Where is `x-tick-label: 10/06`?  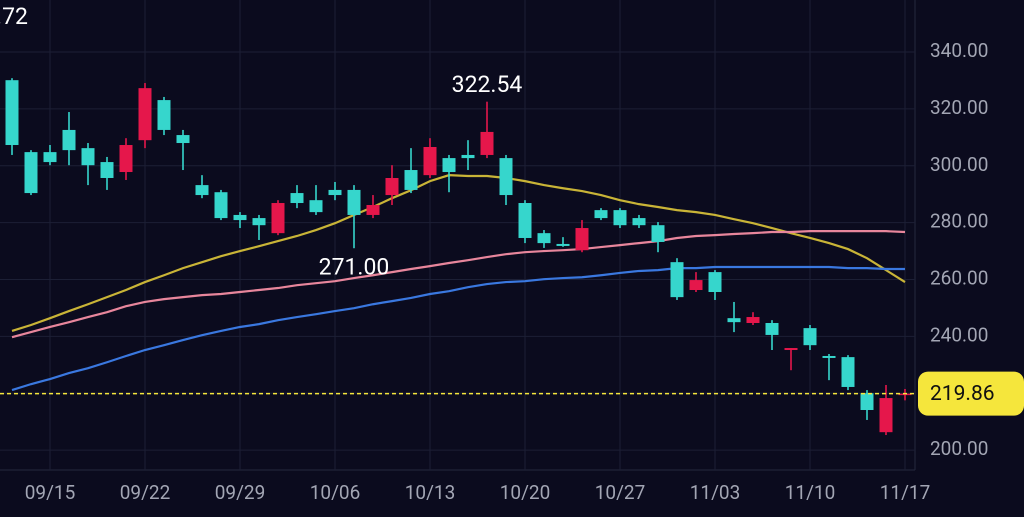
x-tick-label: 10/06 is located at coordinates (335, 492).